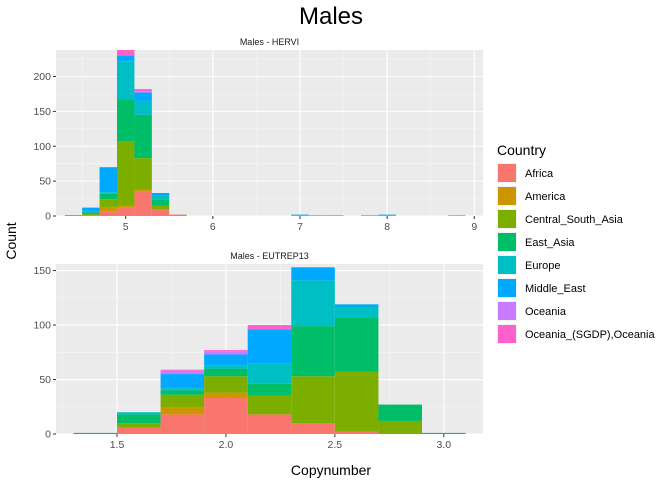 This screenshot has height=480, width=672. I want to click on facet-title: Males - EUTREP13, so click(269, 256).